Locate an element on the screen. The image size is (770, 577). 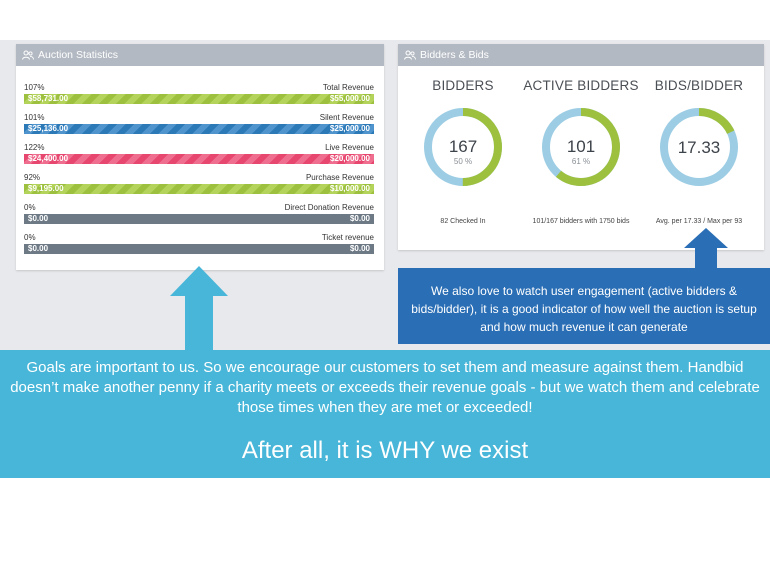
metric-footer: 101/167 bidders with 1750 bids is located at coordinates (581, 221).